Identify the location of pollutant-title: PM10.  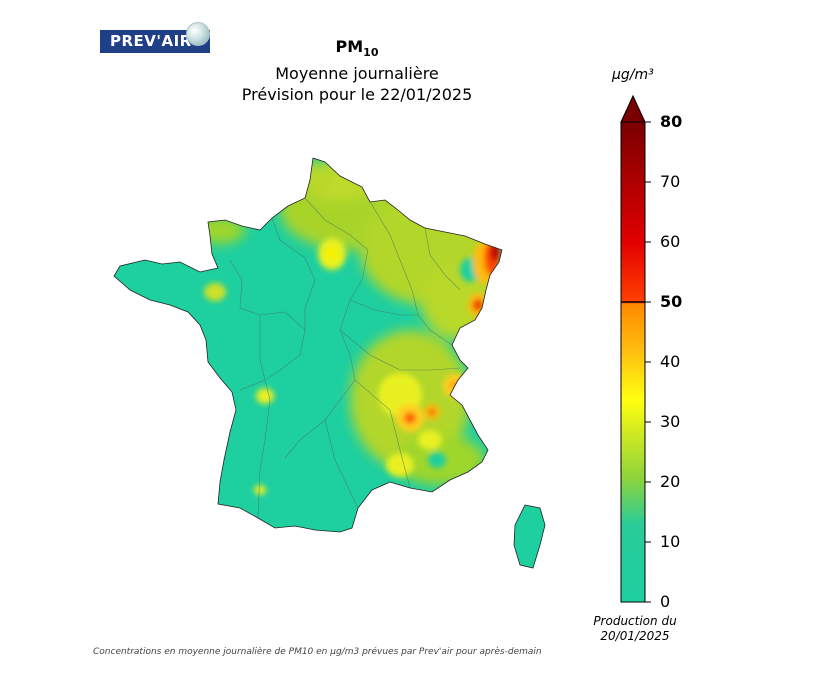
(357, 49).